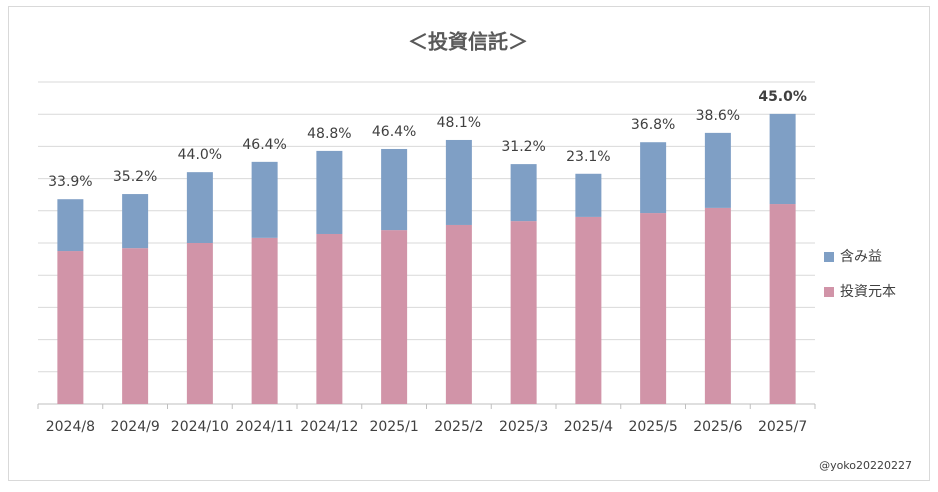 Image resolution: width=938 pixels, height=492 pixels. What do you see at coordinates (868, 292) in the screenshot?
I see `legend-label: 投資元本` at bounding box center [868, 292].